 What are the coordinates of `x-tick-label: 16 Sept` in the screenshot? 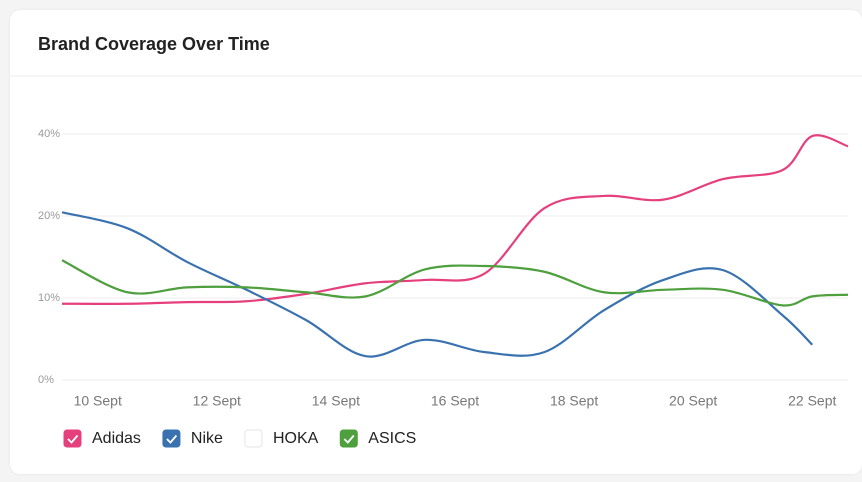 It's located at (455, 401).